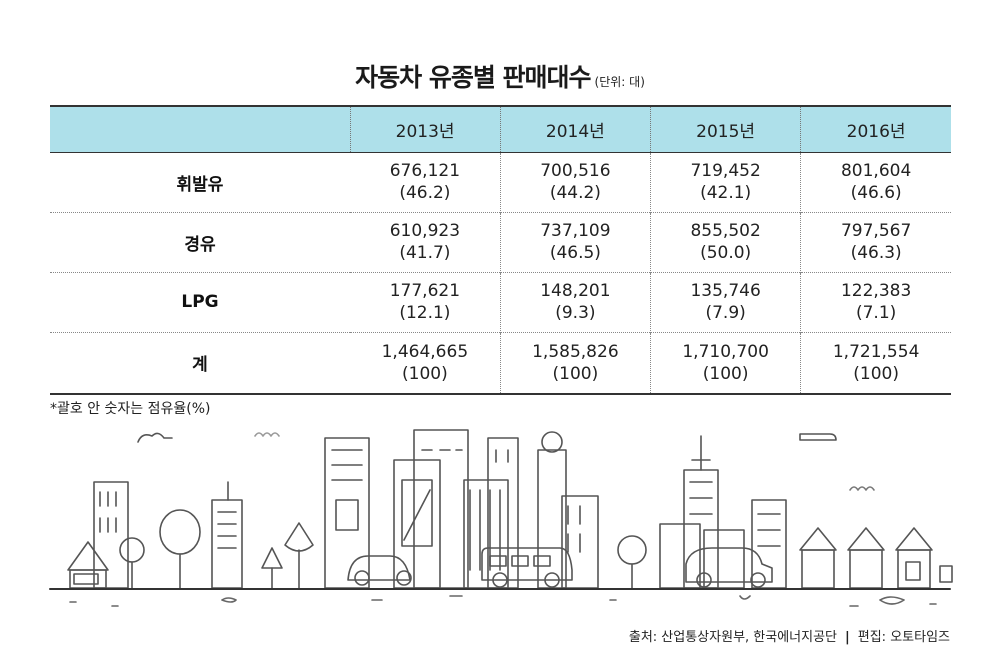  I want to click on cell-value: 177,621, so click(425, 291).